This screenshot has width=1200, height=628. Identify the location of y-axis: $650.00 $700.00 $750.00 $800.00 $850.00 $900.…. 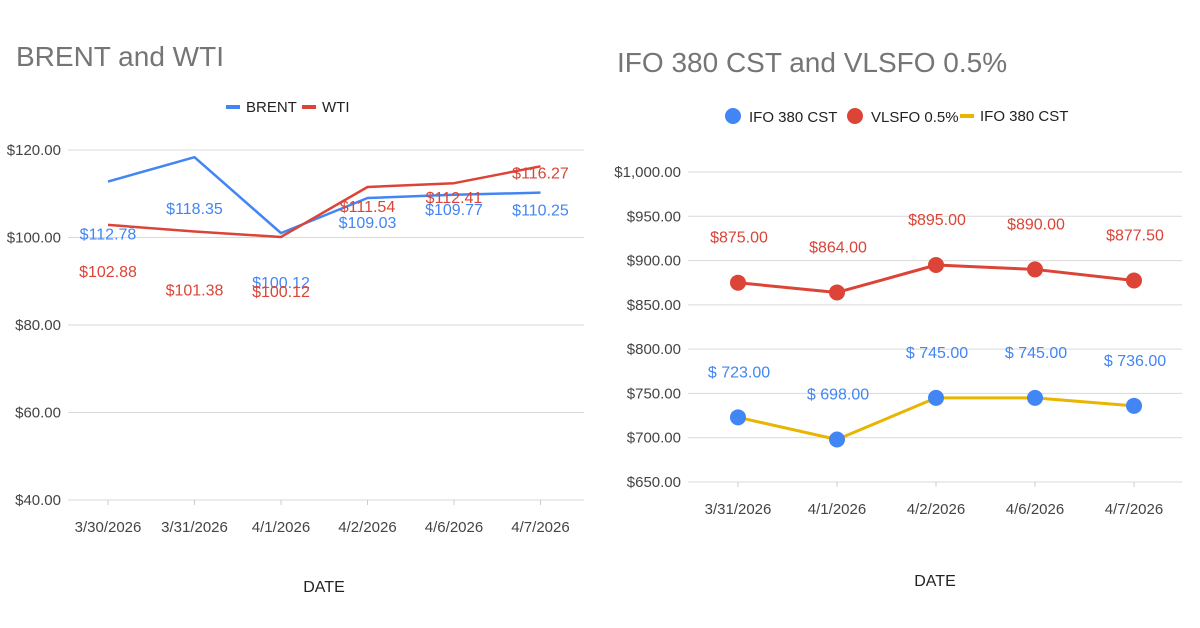
(647, 327).